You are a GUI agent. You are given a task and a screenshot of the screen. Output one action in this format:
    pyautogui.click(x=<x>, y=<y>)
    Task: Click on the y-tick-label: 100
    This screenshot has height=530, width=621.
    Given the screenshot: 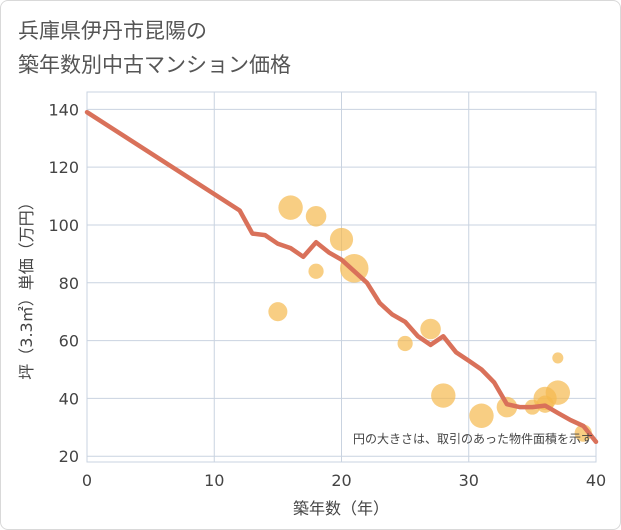 What is the action you would take?
    pyautogui.click(x=63, y=225)
    